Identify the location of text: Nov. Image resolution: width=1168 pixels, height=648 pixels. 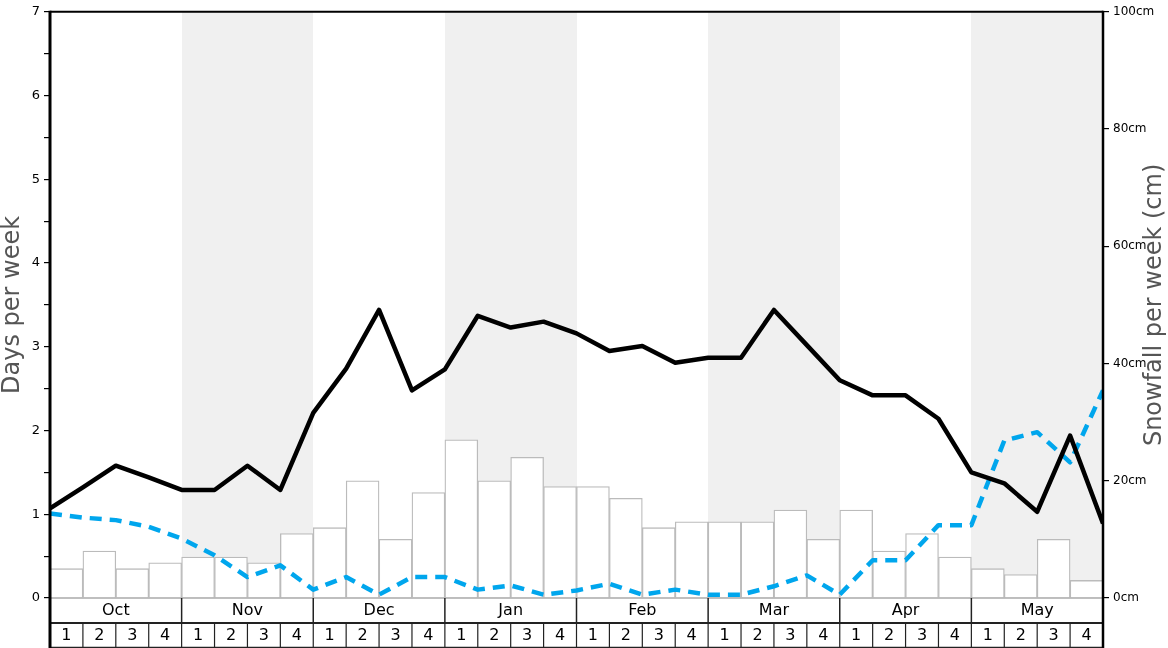
(247, 610).